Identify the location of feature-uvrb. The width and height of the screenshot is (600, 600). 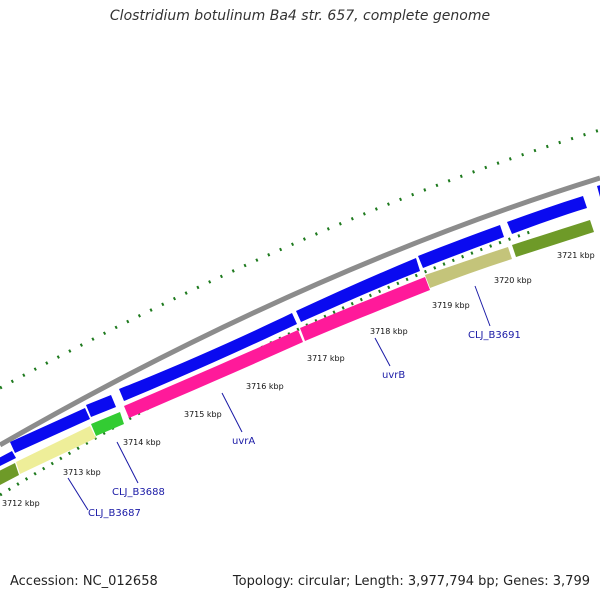
(365, 309).